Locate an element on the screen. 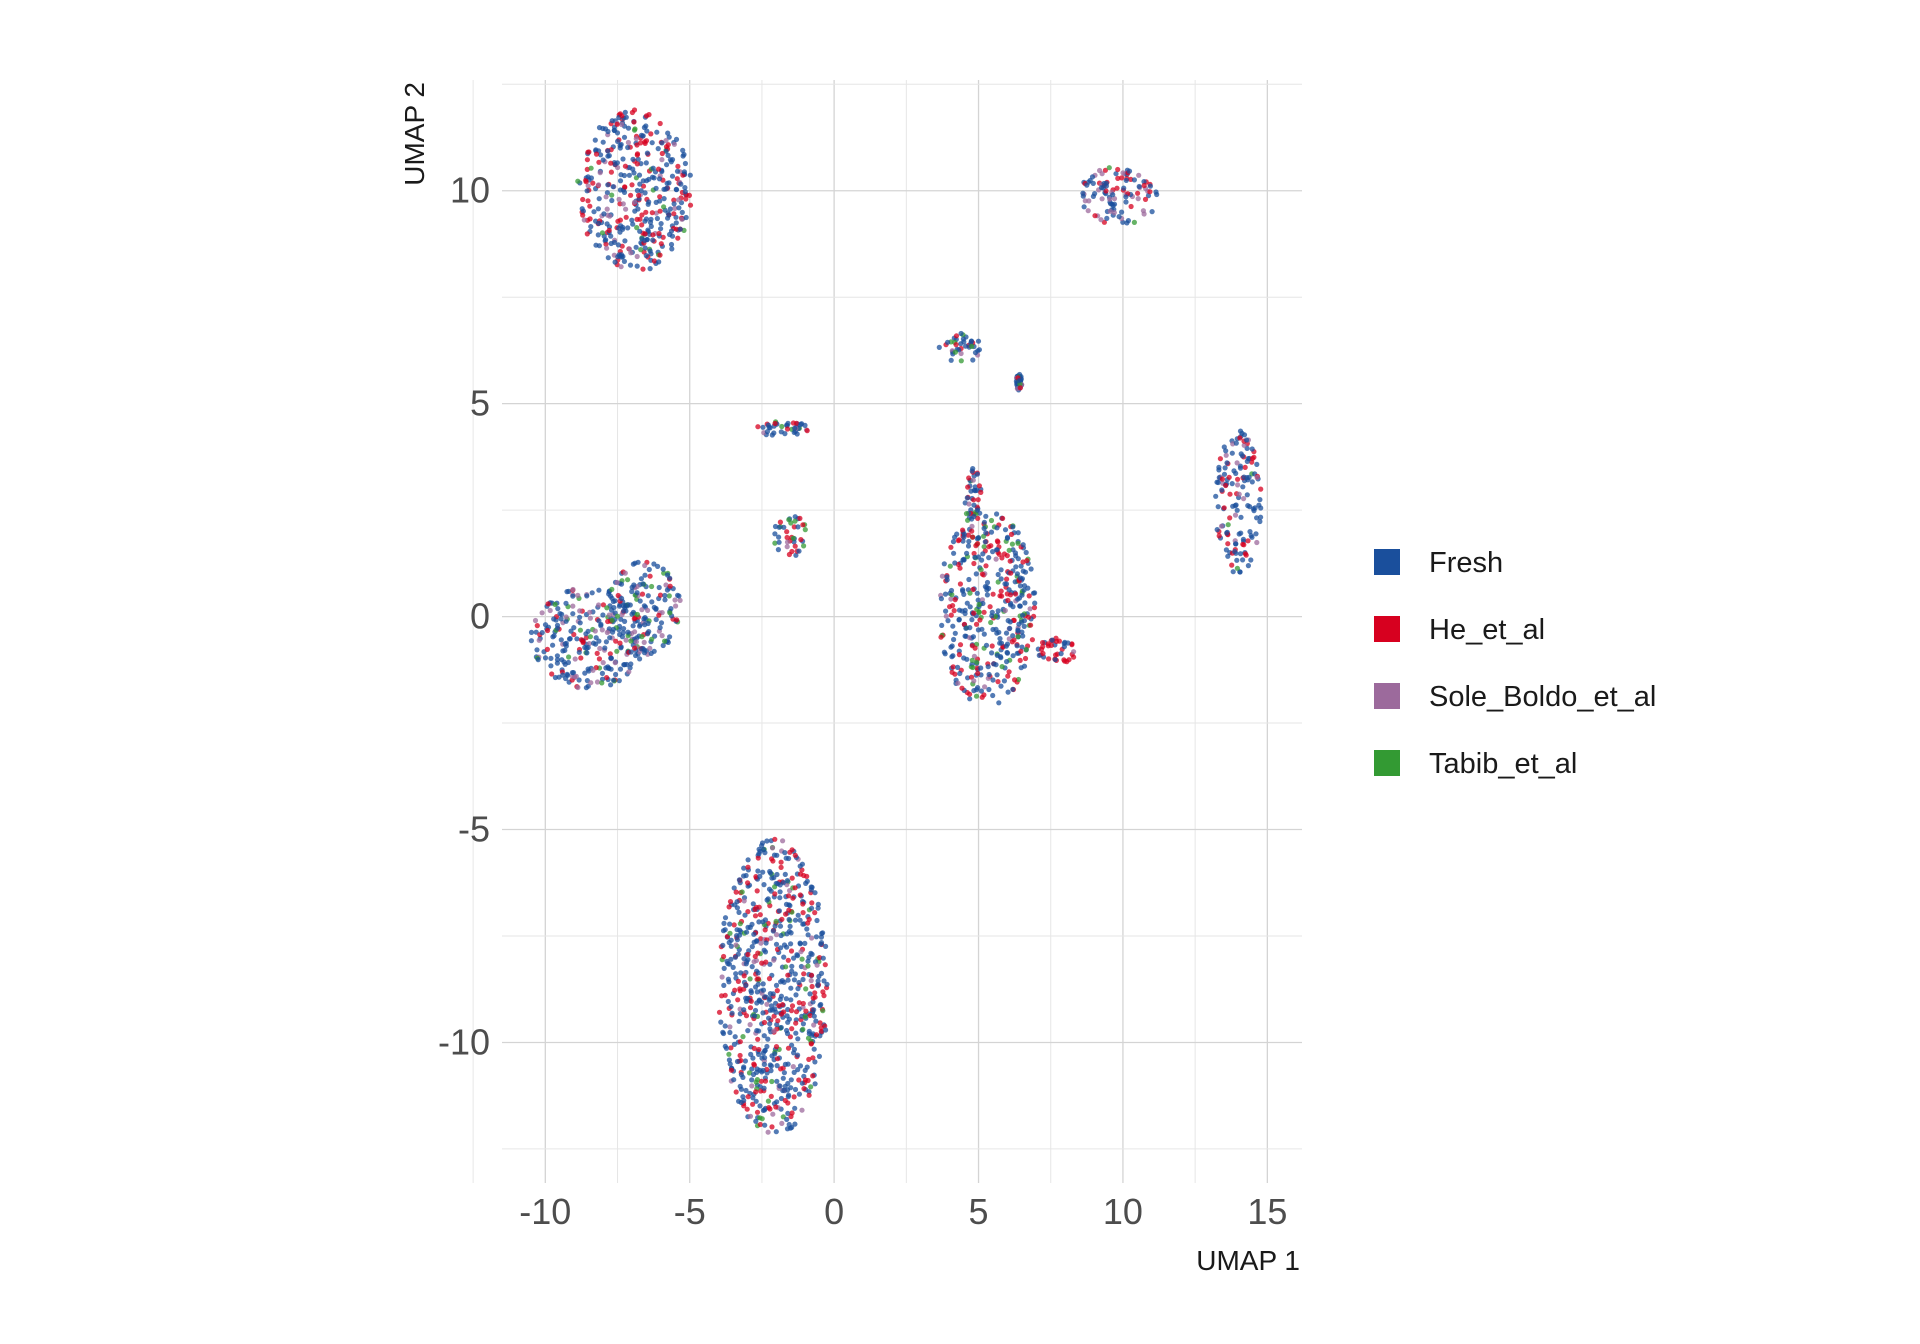 The width and height of the screenshot is (1920, 1344). legend-key-sole-boldo-et-al is located at coordinates (1387, 696).